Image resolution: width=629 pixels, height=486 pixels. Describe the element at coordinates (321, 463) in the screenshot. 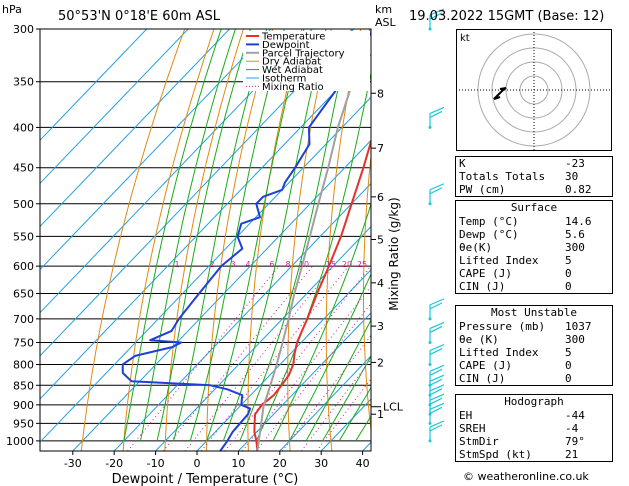

I see `x-tick-label: 30` at that location.